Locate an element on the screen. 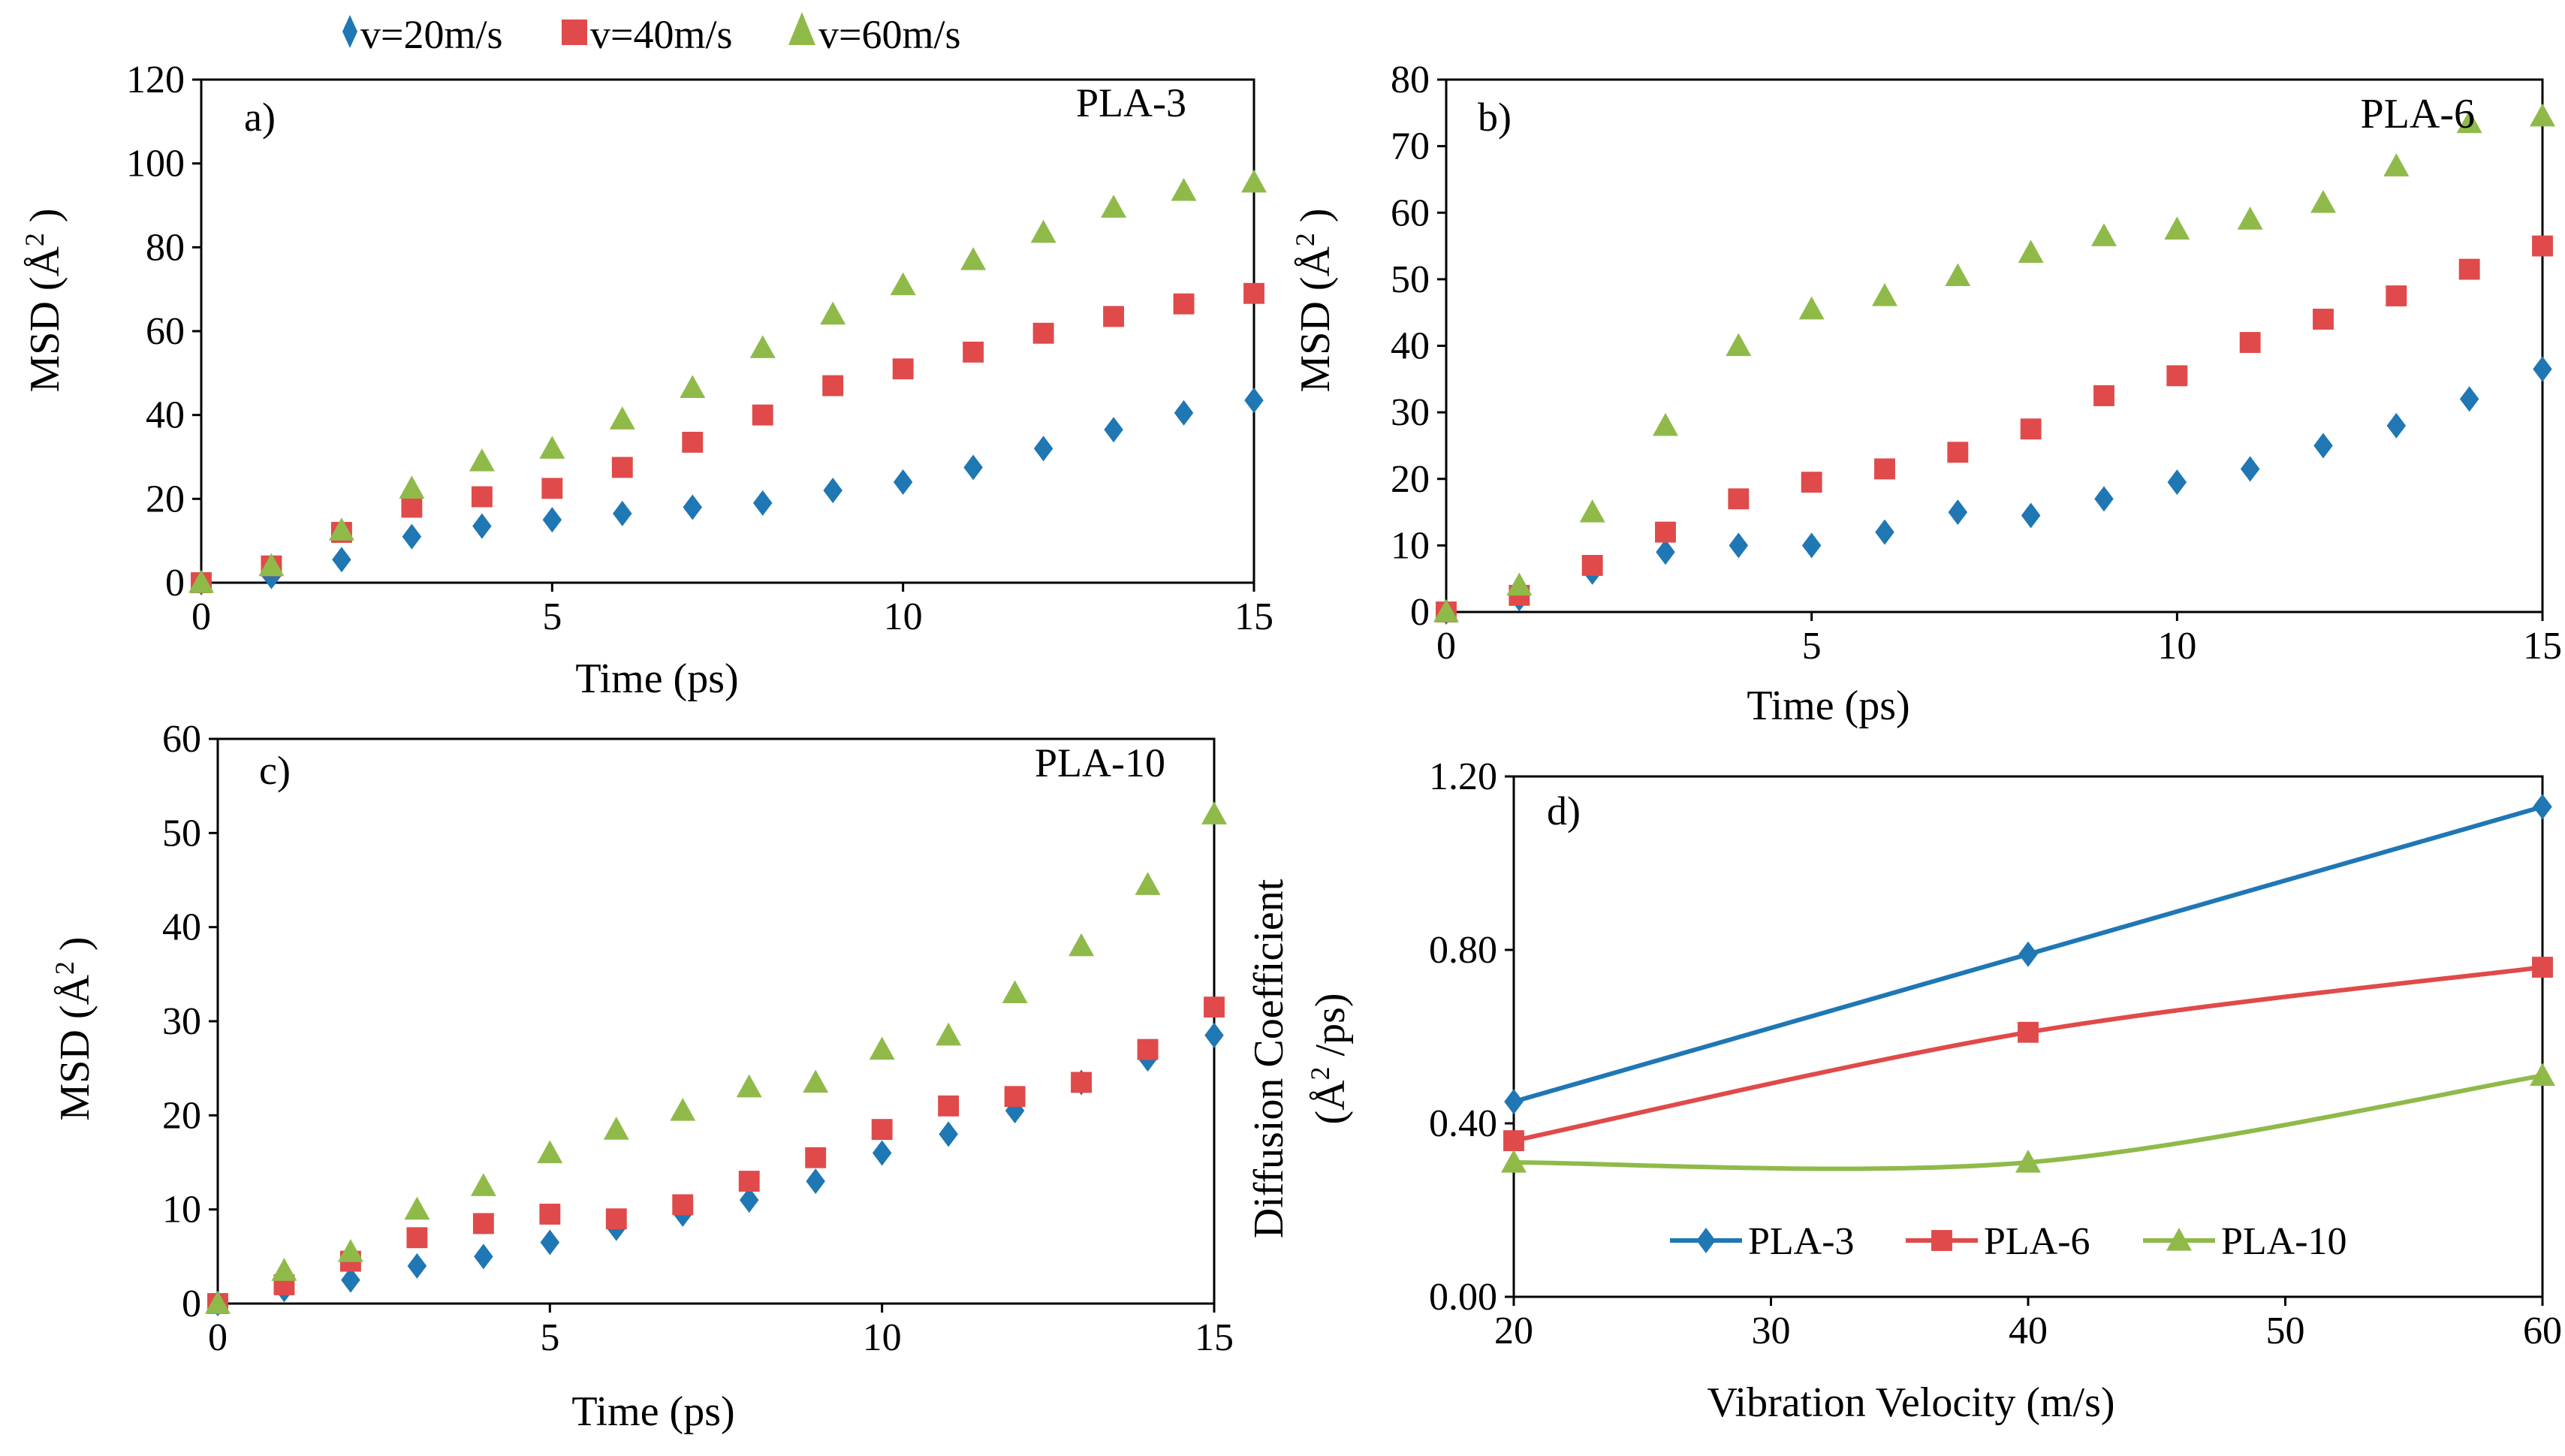  x-tick-label: 50 is located at coordinates (2285, 1331).